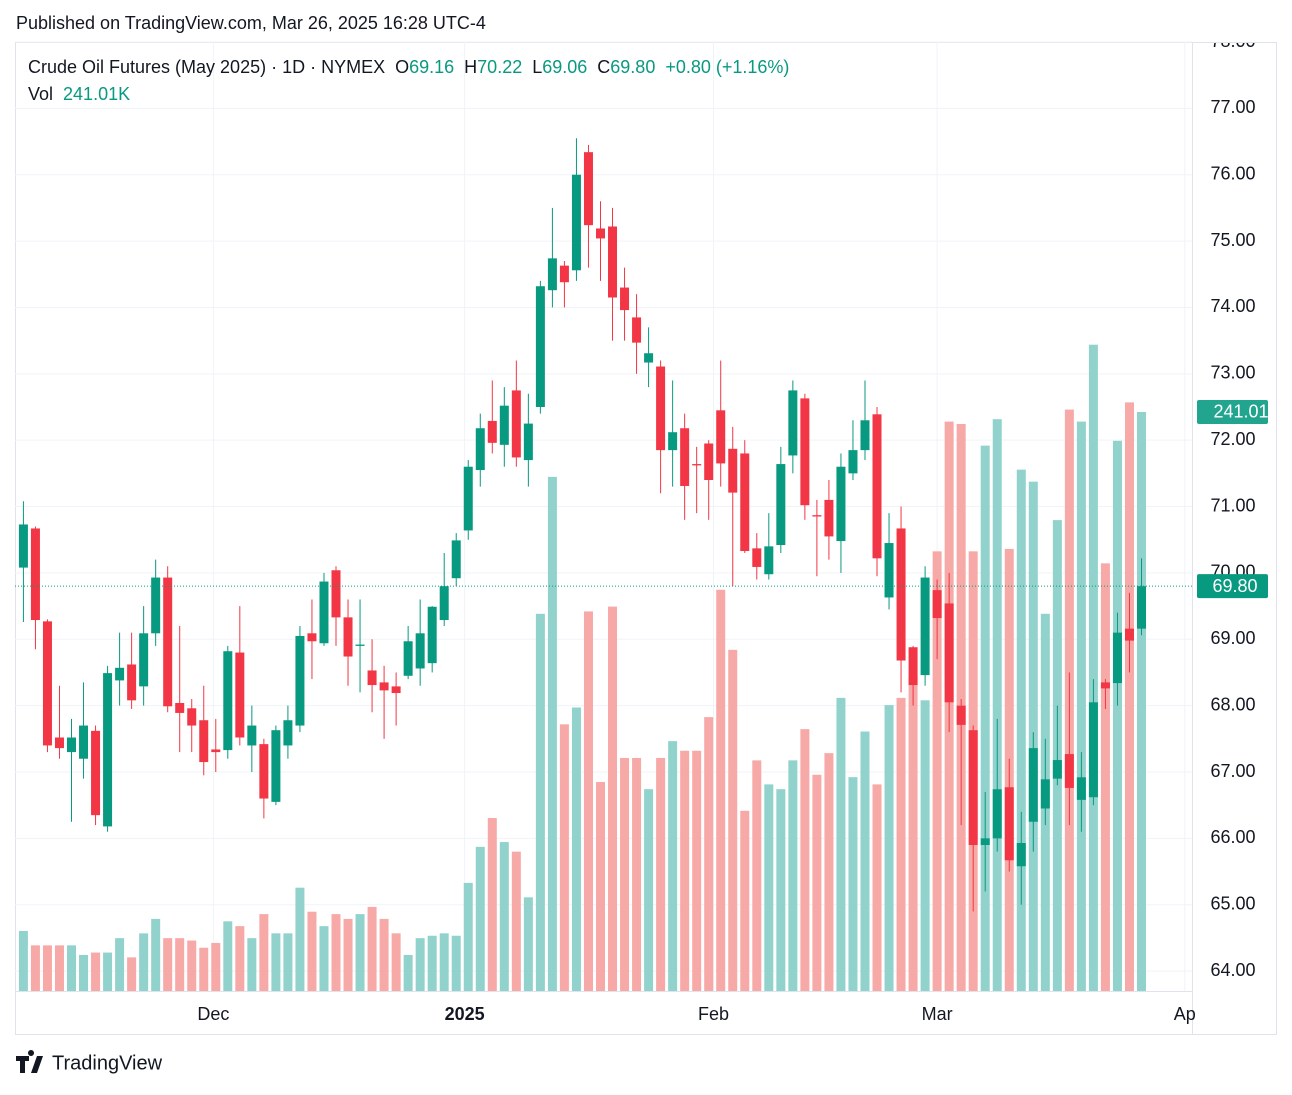  Describe the element at coordinates (1232, 373) in the screenshot. I see `y-tick-label: 73.00` at that location.